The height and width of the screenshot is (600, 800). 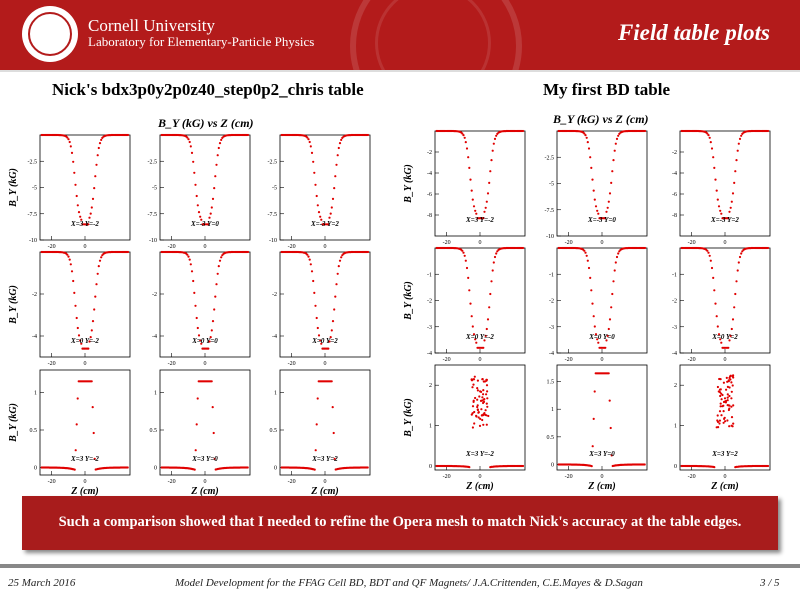 What do you see at coordinates (273, 215) in the screenshot?
I see `y-tick-label: -7.5` at bounding box center [273, 215].